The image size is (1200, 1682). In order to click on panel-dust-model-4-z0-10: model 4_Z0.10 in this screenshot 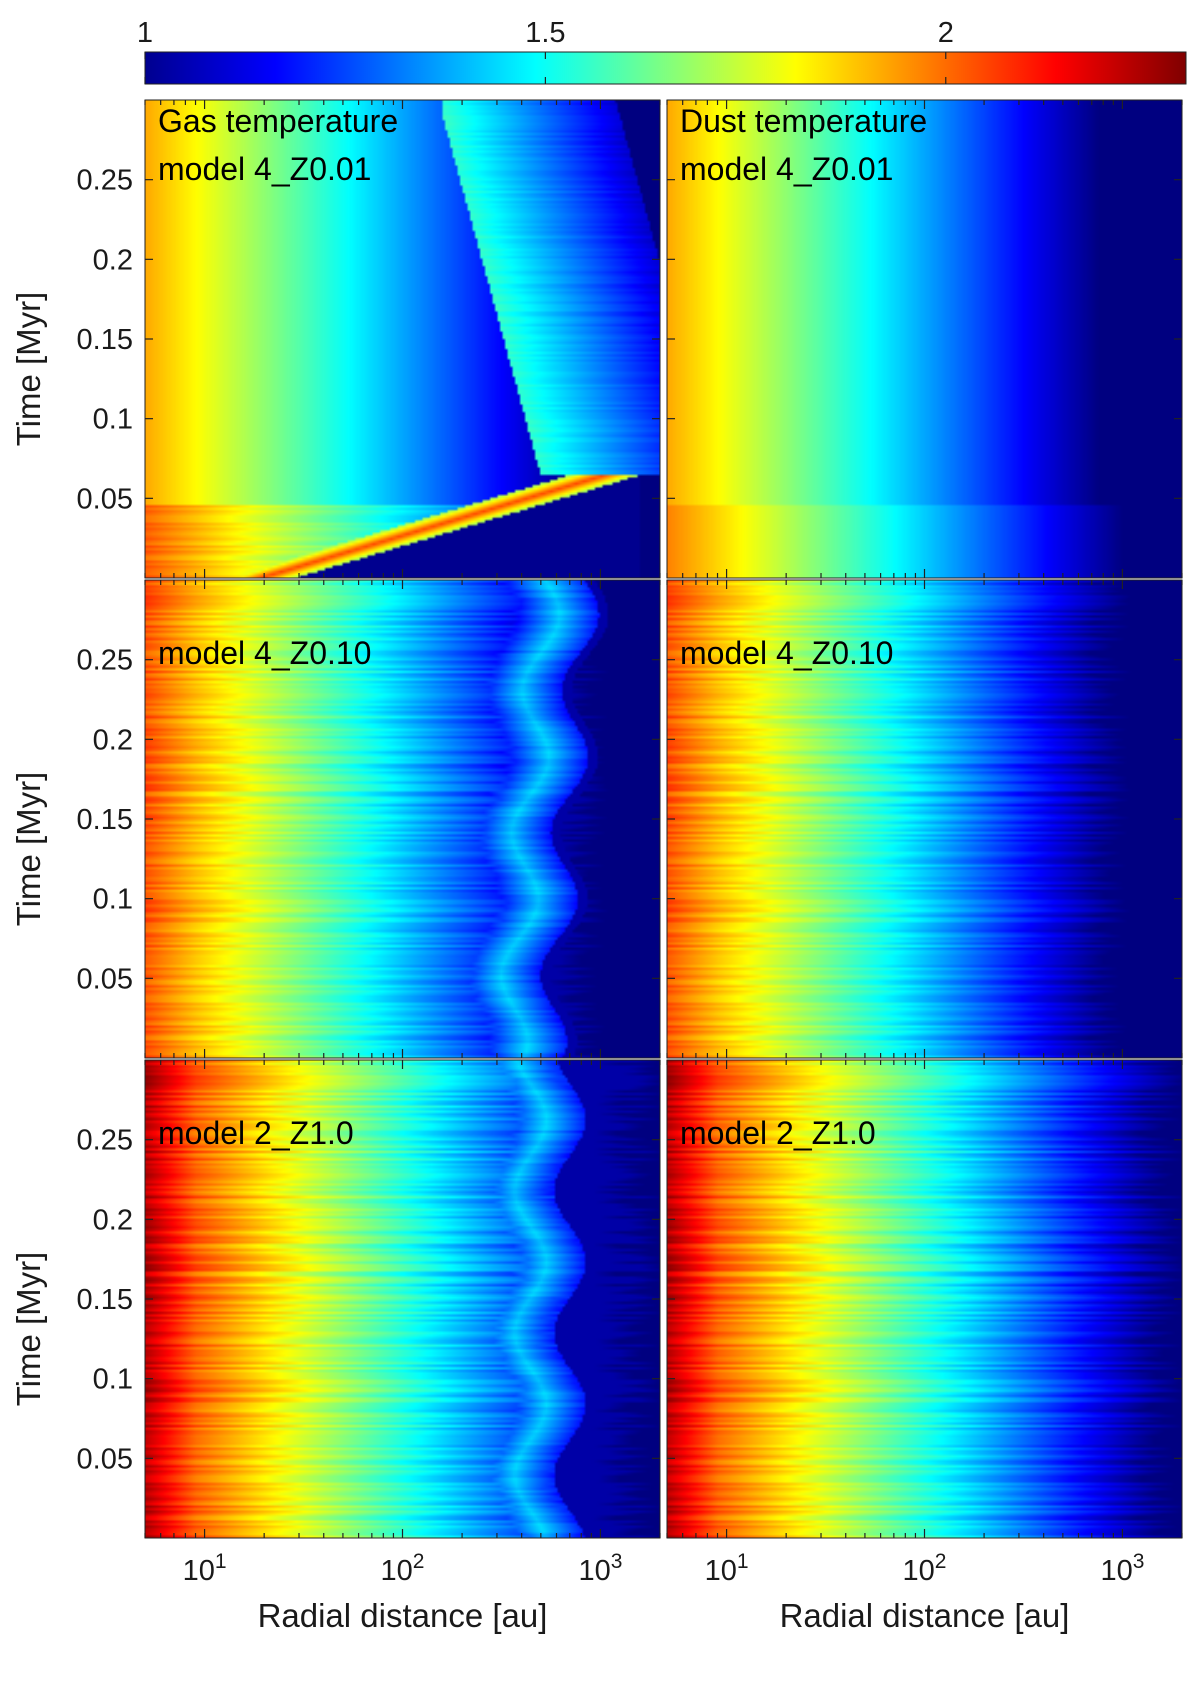, I will do `click(924, 819)`.